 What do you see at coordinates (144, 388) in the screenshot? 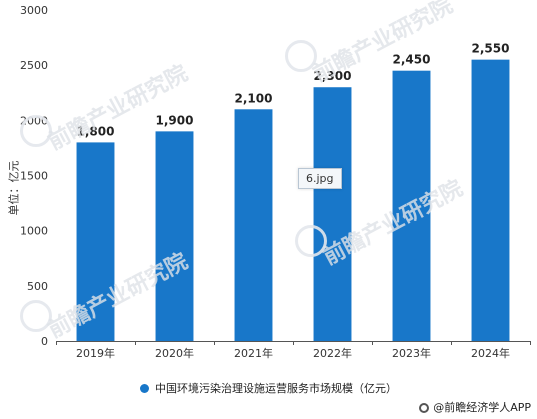
I see `legend-swatch` at bounding box center [144, 388].